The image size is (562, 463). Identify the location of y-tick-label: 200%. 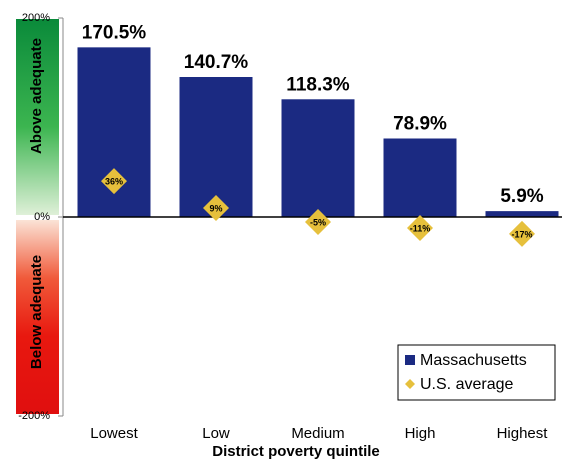
(36, 18).